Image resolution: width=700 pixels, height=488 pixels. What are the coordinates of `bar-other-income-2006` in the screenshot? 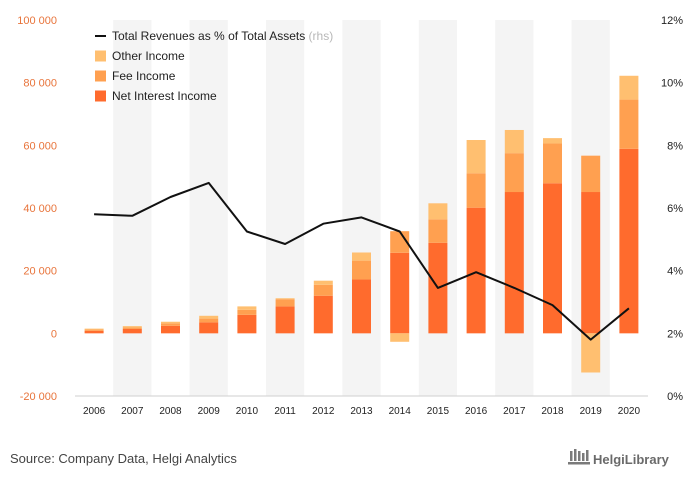 It's located at (94, 329).